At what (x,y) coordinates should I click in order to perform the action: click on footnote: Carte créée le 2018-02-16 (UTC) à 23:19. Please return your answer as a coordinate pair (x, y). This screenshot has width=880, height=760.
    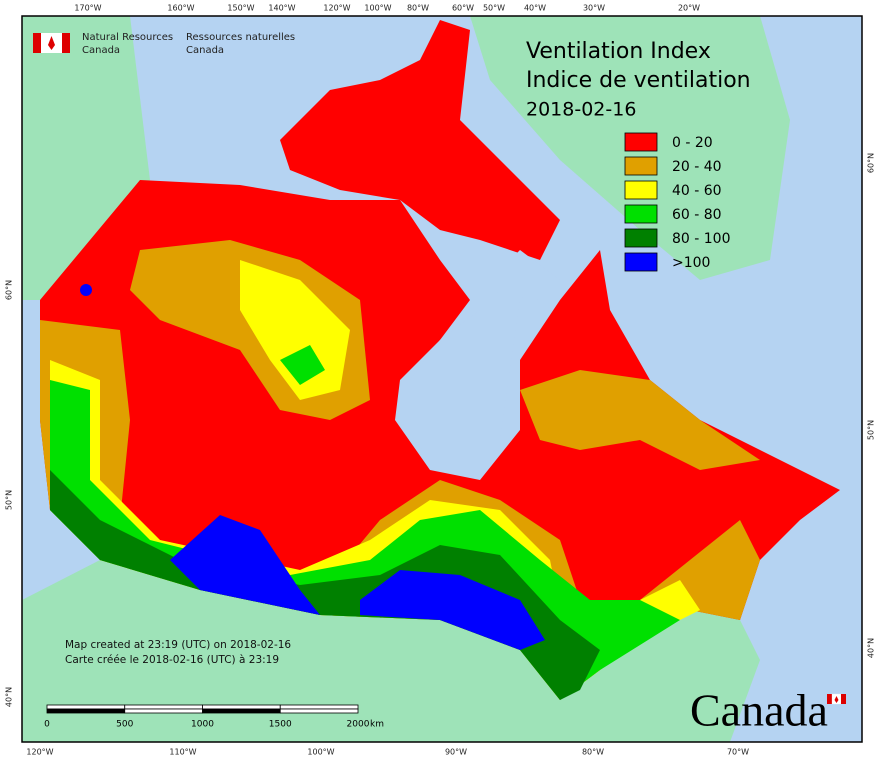
    Looking at the image, I should click on (172, 660).